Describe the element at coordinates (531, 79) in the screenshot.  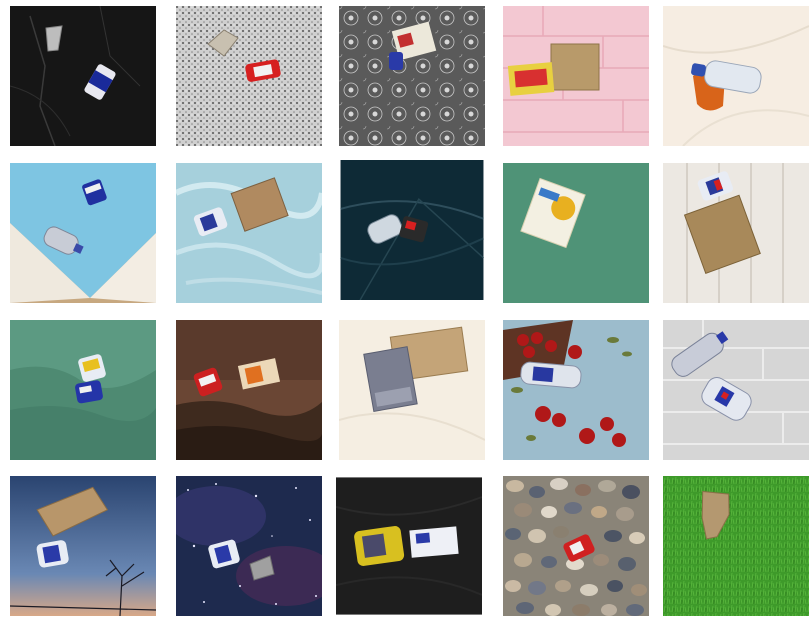
I see `snack-wrapper-icon` at that location.